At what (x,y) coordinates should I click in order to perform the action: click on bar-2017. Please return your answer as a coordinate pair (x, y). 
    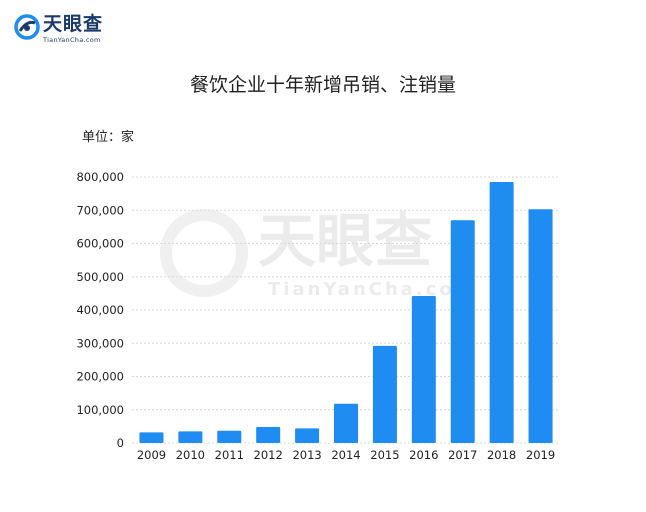
    Looking at the image, I should click on (462, 331).